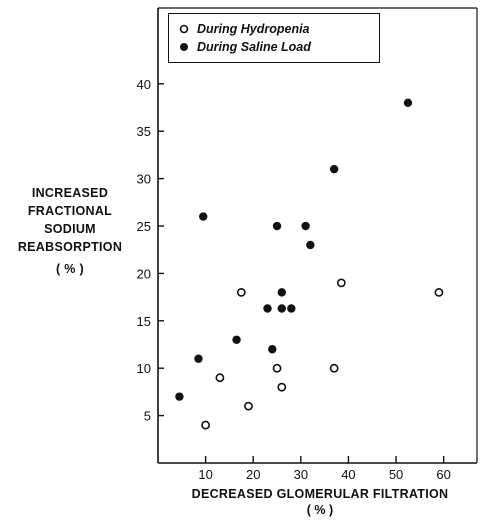 This screenshot has height=523, width=481. Describe the element at coordinates (301, 474) in the screenshot. I see `x-tick-label: 30` at that location.